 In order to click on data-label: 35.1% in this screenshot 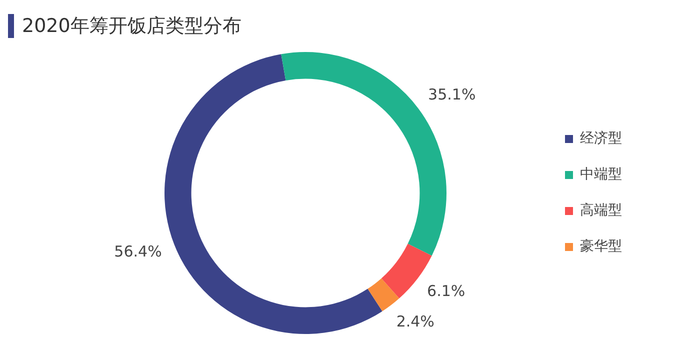, I will do `click(452, 94)`.